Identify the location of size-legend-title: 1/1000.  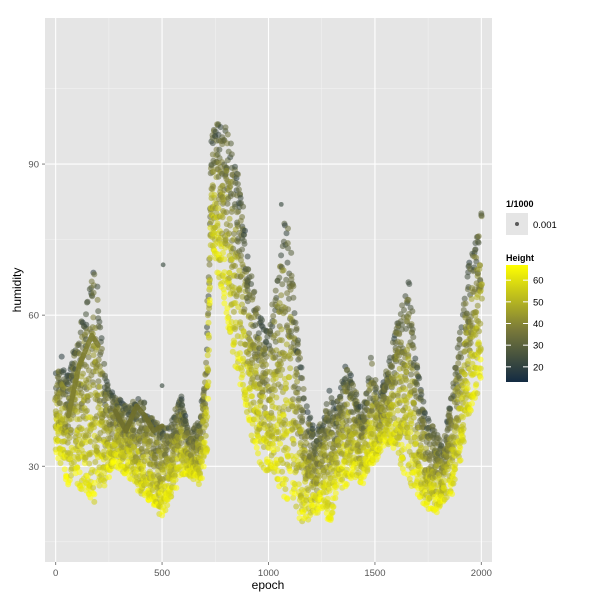
(520, 204).